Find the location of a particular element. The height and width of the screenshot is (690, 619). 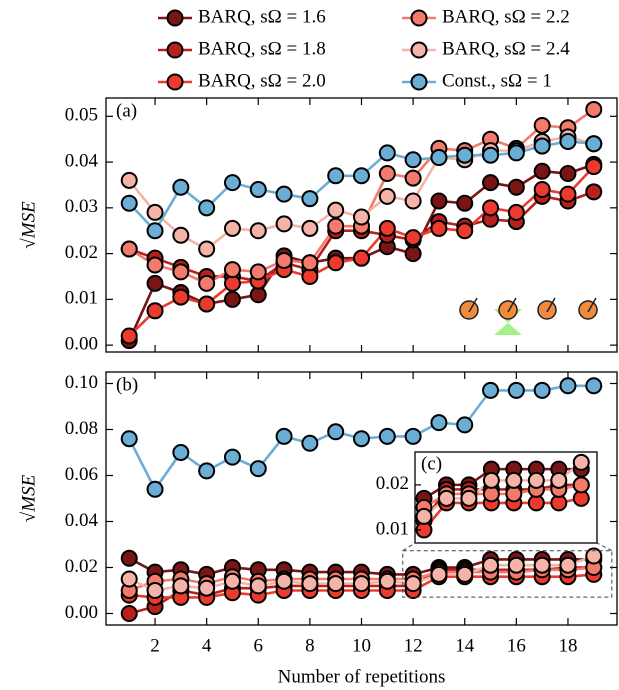

panel-label: (a) is located at coordinates (126, 110).